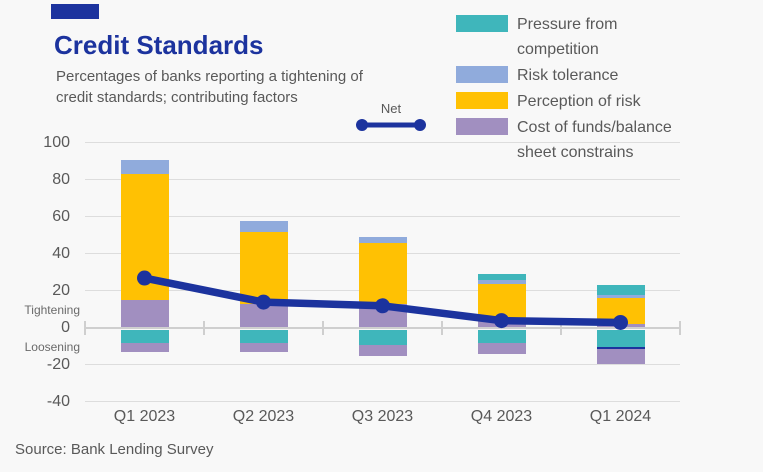 This screenshot has height=472, width=763. What do you see at coordinates (263, 416) in the screenshot?
I see `x-tick-label: Q2 2023` at bounding box center [263, 416].